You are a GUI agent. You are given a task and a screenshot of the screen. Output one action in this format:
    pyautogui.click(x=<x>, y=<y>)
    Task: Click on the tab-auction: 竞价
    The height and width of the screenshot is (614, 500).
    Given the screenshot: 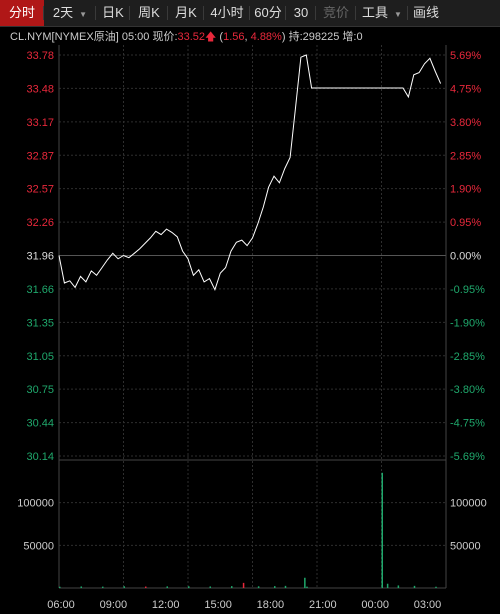 What is the action you would take?
    pyautogui.click(x=336, y=13)
    